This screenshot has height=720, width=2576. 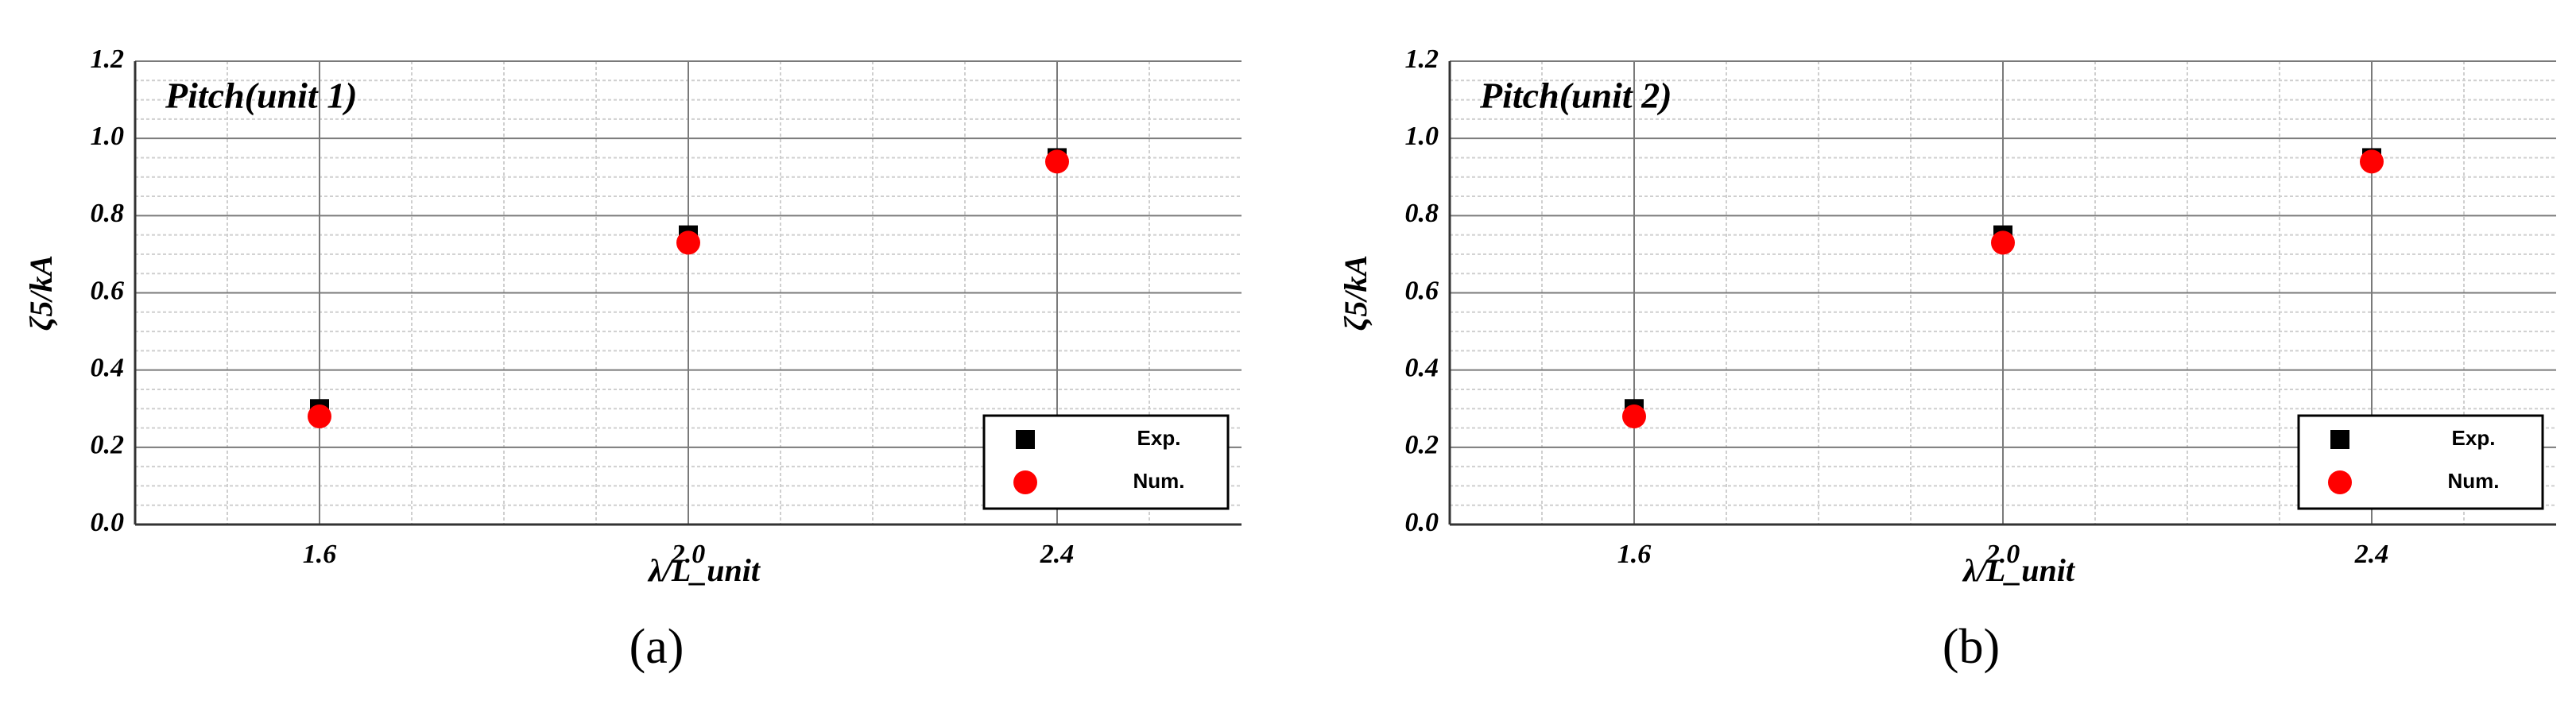 I want to click on caption: (b), so click(x=1971, y=647).